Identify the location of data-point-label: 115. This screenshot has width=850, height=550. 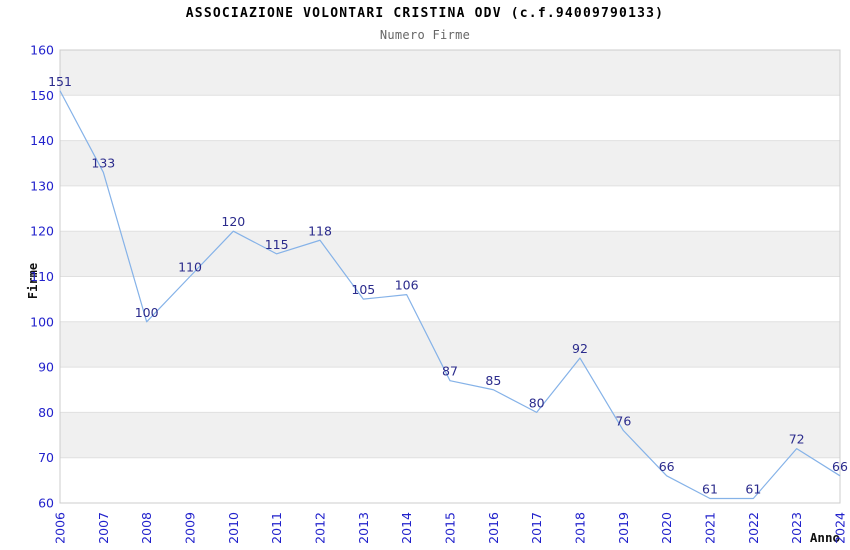
(277, 244).